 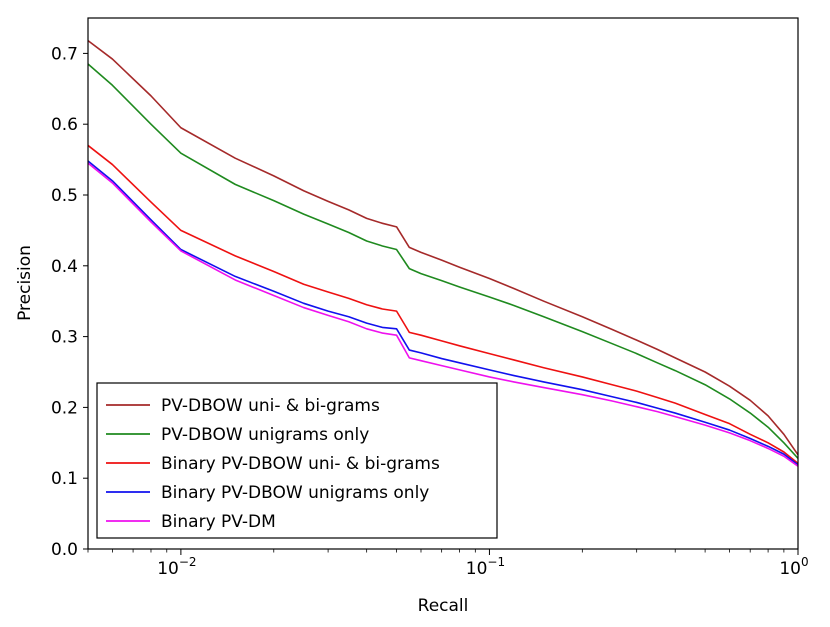 What do you see at coordinates (64, 408) in the screenshot?
I see `y-tick-label: 0.2` at bounding box center [64, 408].